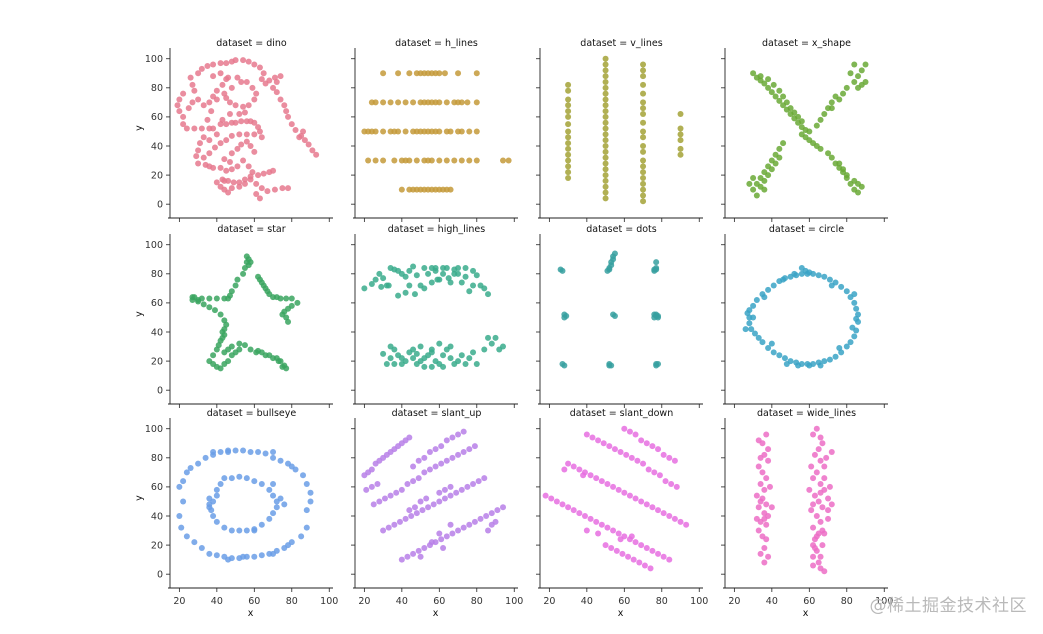 The height and width of the screenshot is (634, 1043). What do you see at coordinates (254, 601) in the screenshot?
I see `x-tick-label: 60` at bounding box center [254, 601].